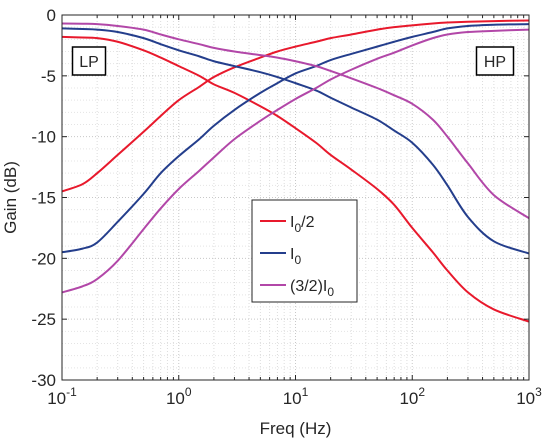  I want to click on annotation-lp-text: LP, so click(89, 62).